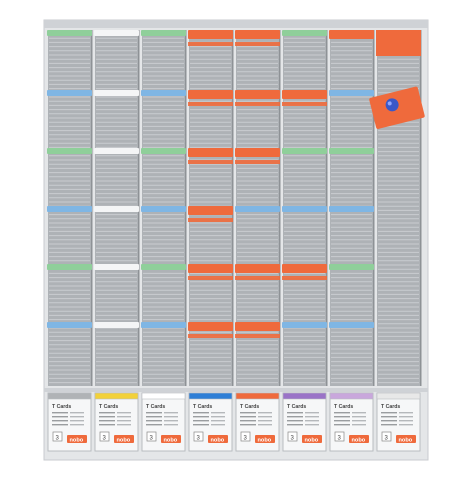 This screenshot has height=479, width=474. Describe the element at coordinates (397, 107) in the screenshot. I see `loose-t-card` at that location.